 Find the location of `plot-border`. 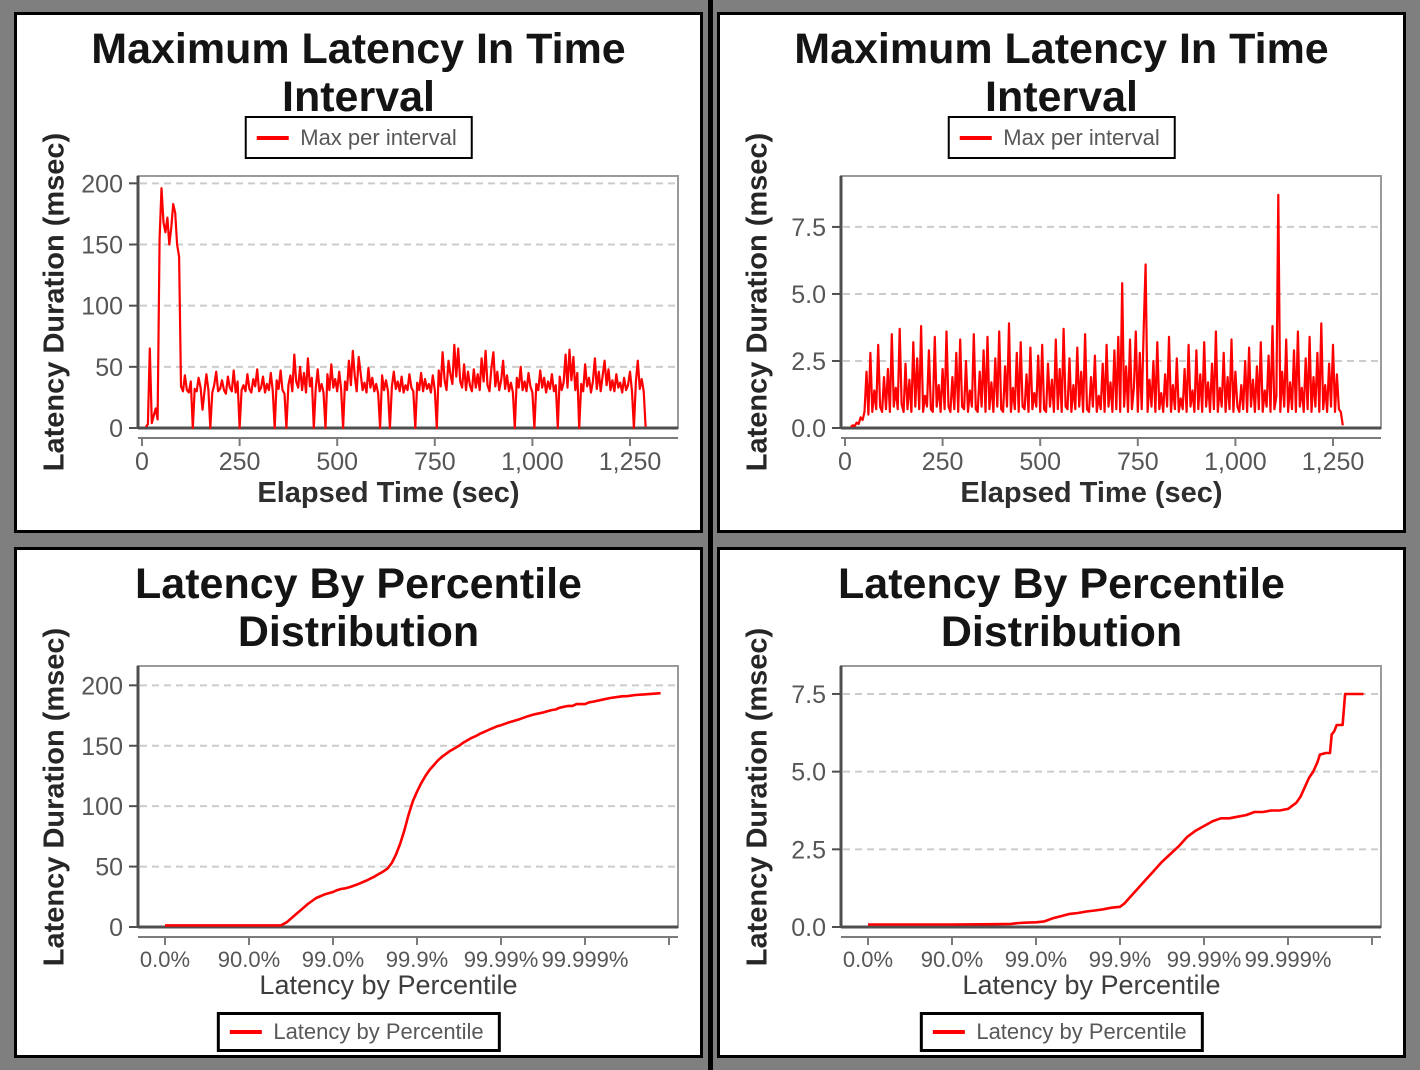

plot-border is located at coordinates (408, 796).